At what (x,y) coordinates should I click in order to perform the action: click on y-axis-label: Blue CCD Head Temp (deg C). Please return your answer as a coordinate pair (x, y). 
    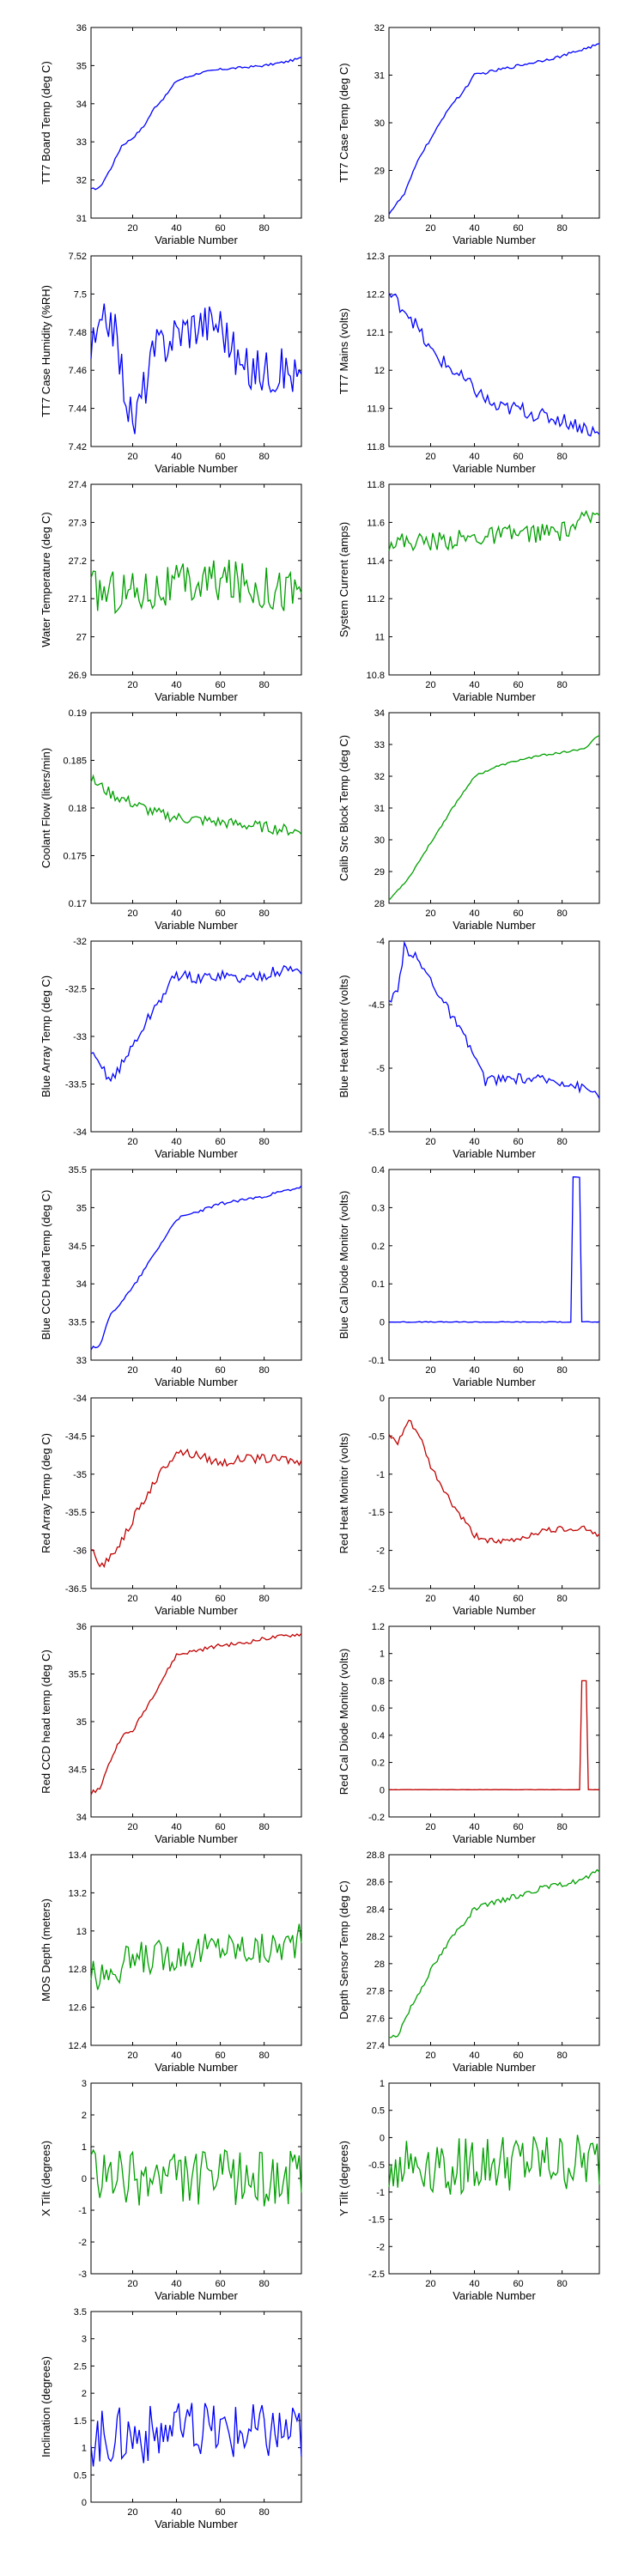
    Looking at the image, I should click on (45, 1265).